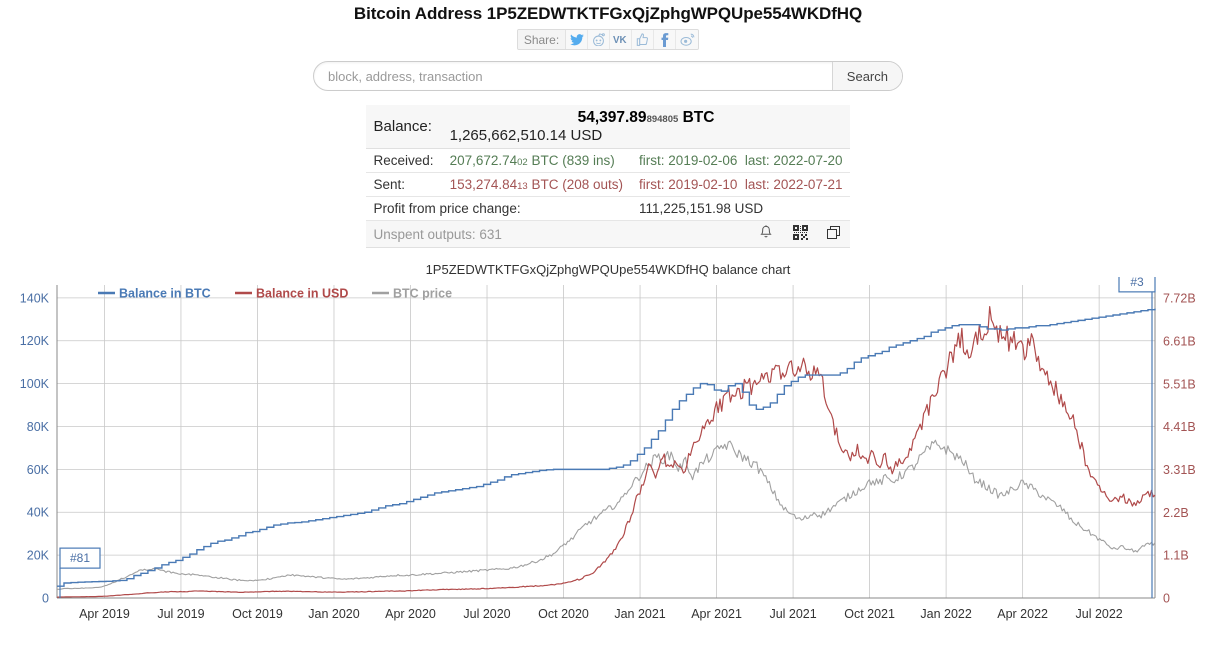 This screenshot has height=650, width=1216. I want to click on received-first: 2019-02-06, so click(703, 160).